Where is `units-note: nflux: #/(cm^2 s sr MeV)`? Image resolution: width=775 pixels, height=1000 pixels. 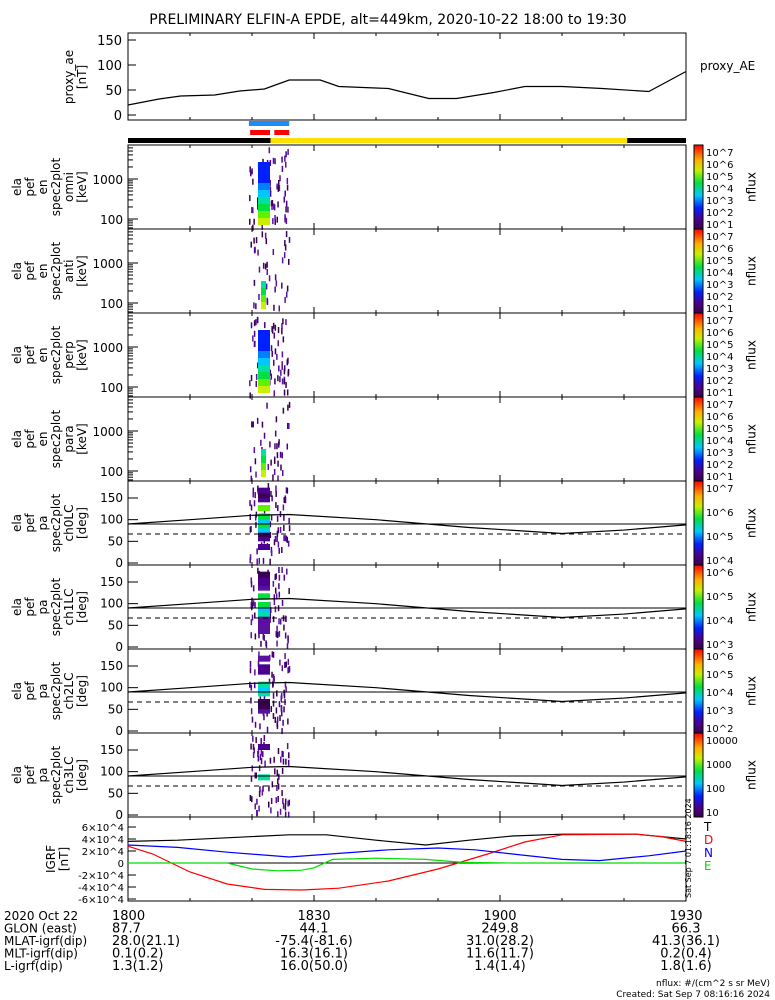 units-note: nflux: #/(cm^2 s sr MeV) is located at coordinates (713, 984).